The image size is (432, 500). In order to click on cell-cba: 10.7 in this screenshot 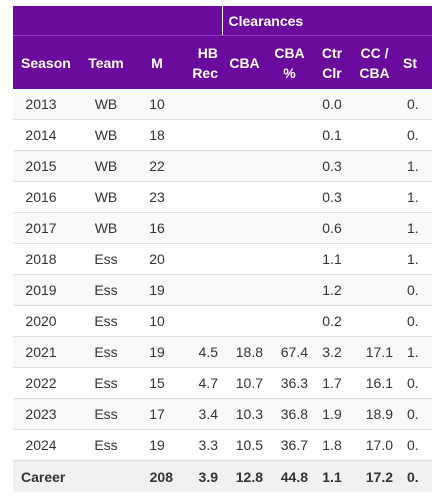, I will do `click(244, 383)`.